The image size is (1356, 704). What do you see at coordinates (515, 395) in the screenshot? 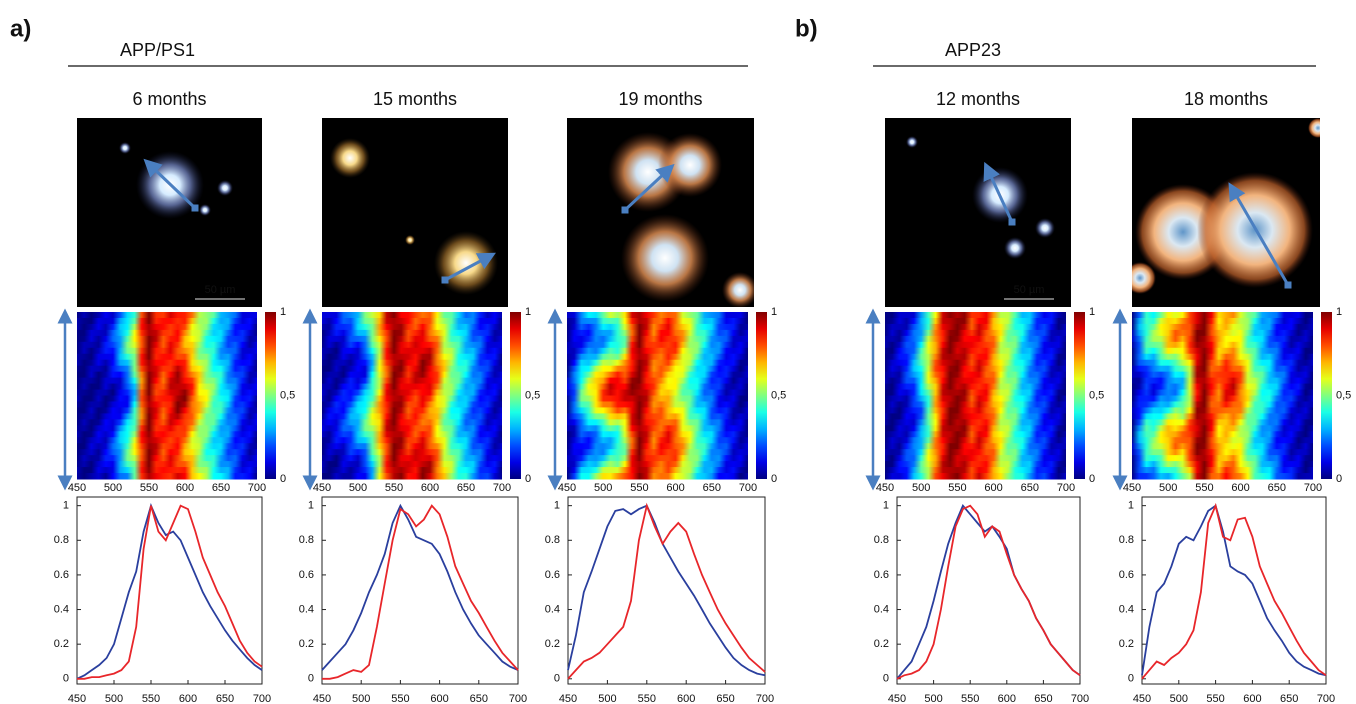
I see `colorbar` at bounding box center [515, 395].